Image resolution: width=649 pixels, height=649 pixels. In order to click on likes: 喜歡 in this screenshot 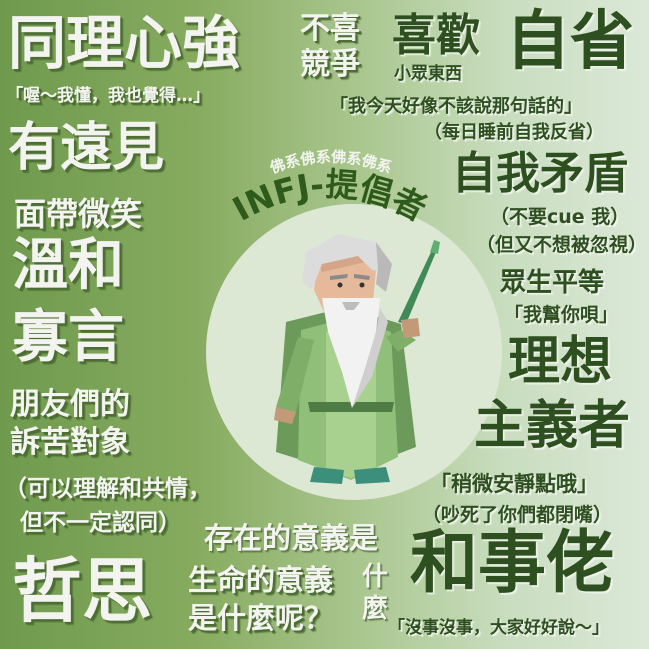, I will do `click(436, 35)`.